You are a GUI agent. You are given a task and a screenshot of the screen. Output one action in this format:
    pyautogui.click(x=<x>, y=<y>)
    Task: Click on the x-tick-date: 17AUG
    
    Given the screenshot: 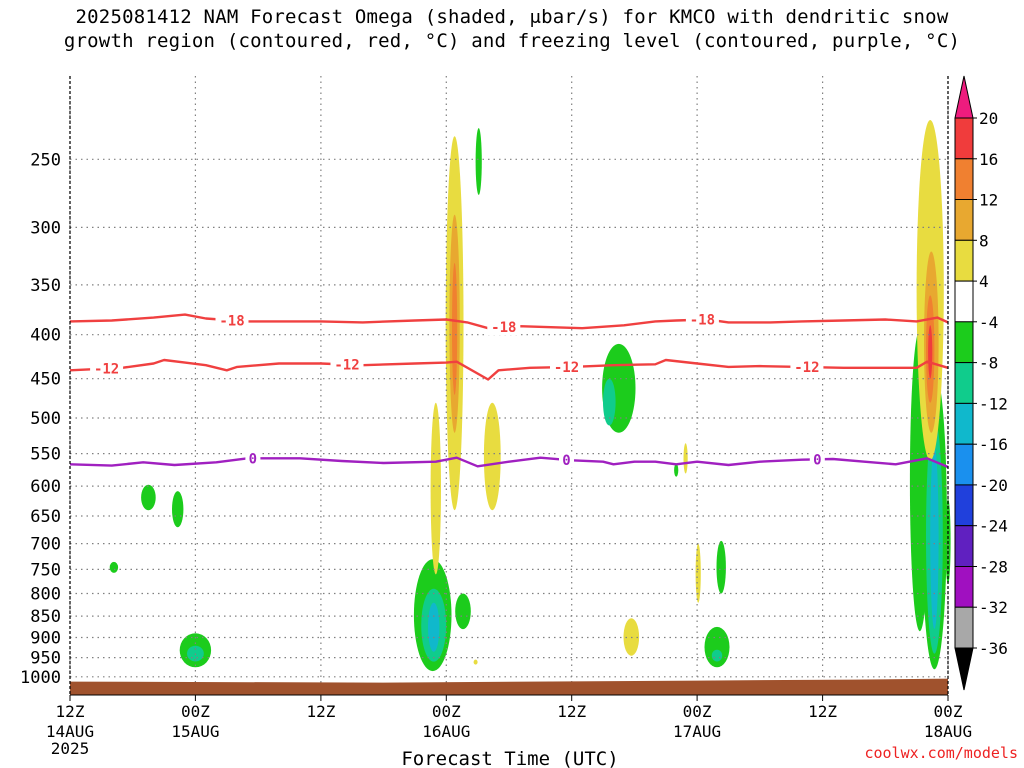 What is the action you would take?
    pyautogui.click(x=697, y=731)
    